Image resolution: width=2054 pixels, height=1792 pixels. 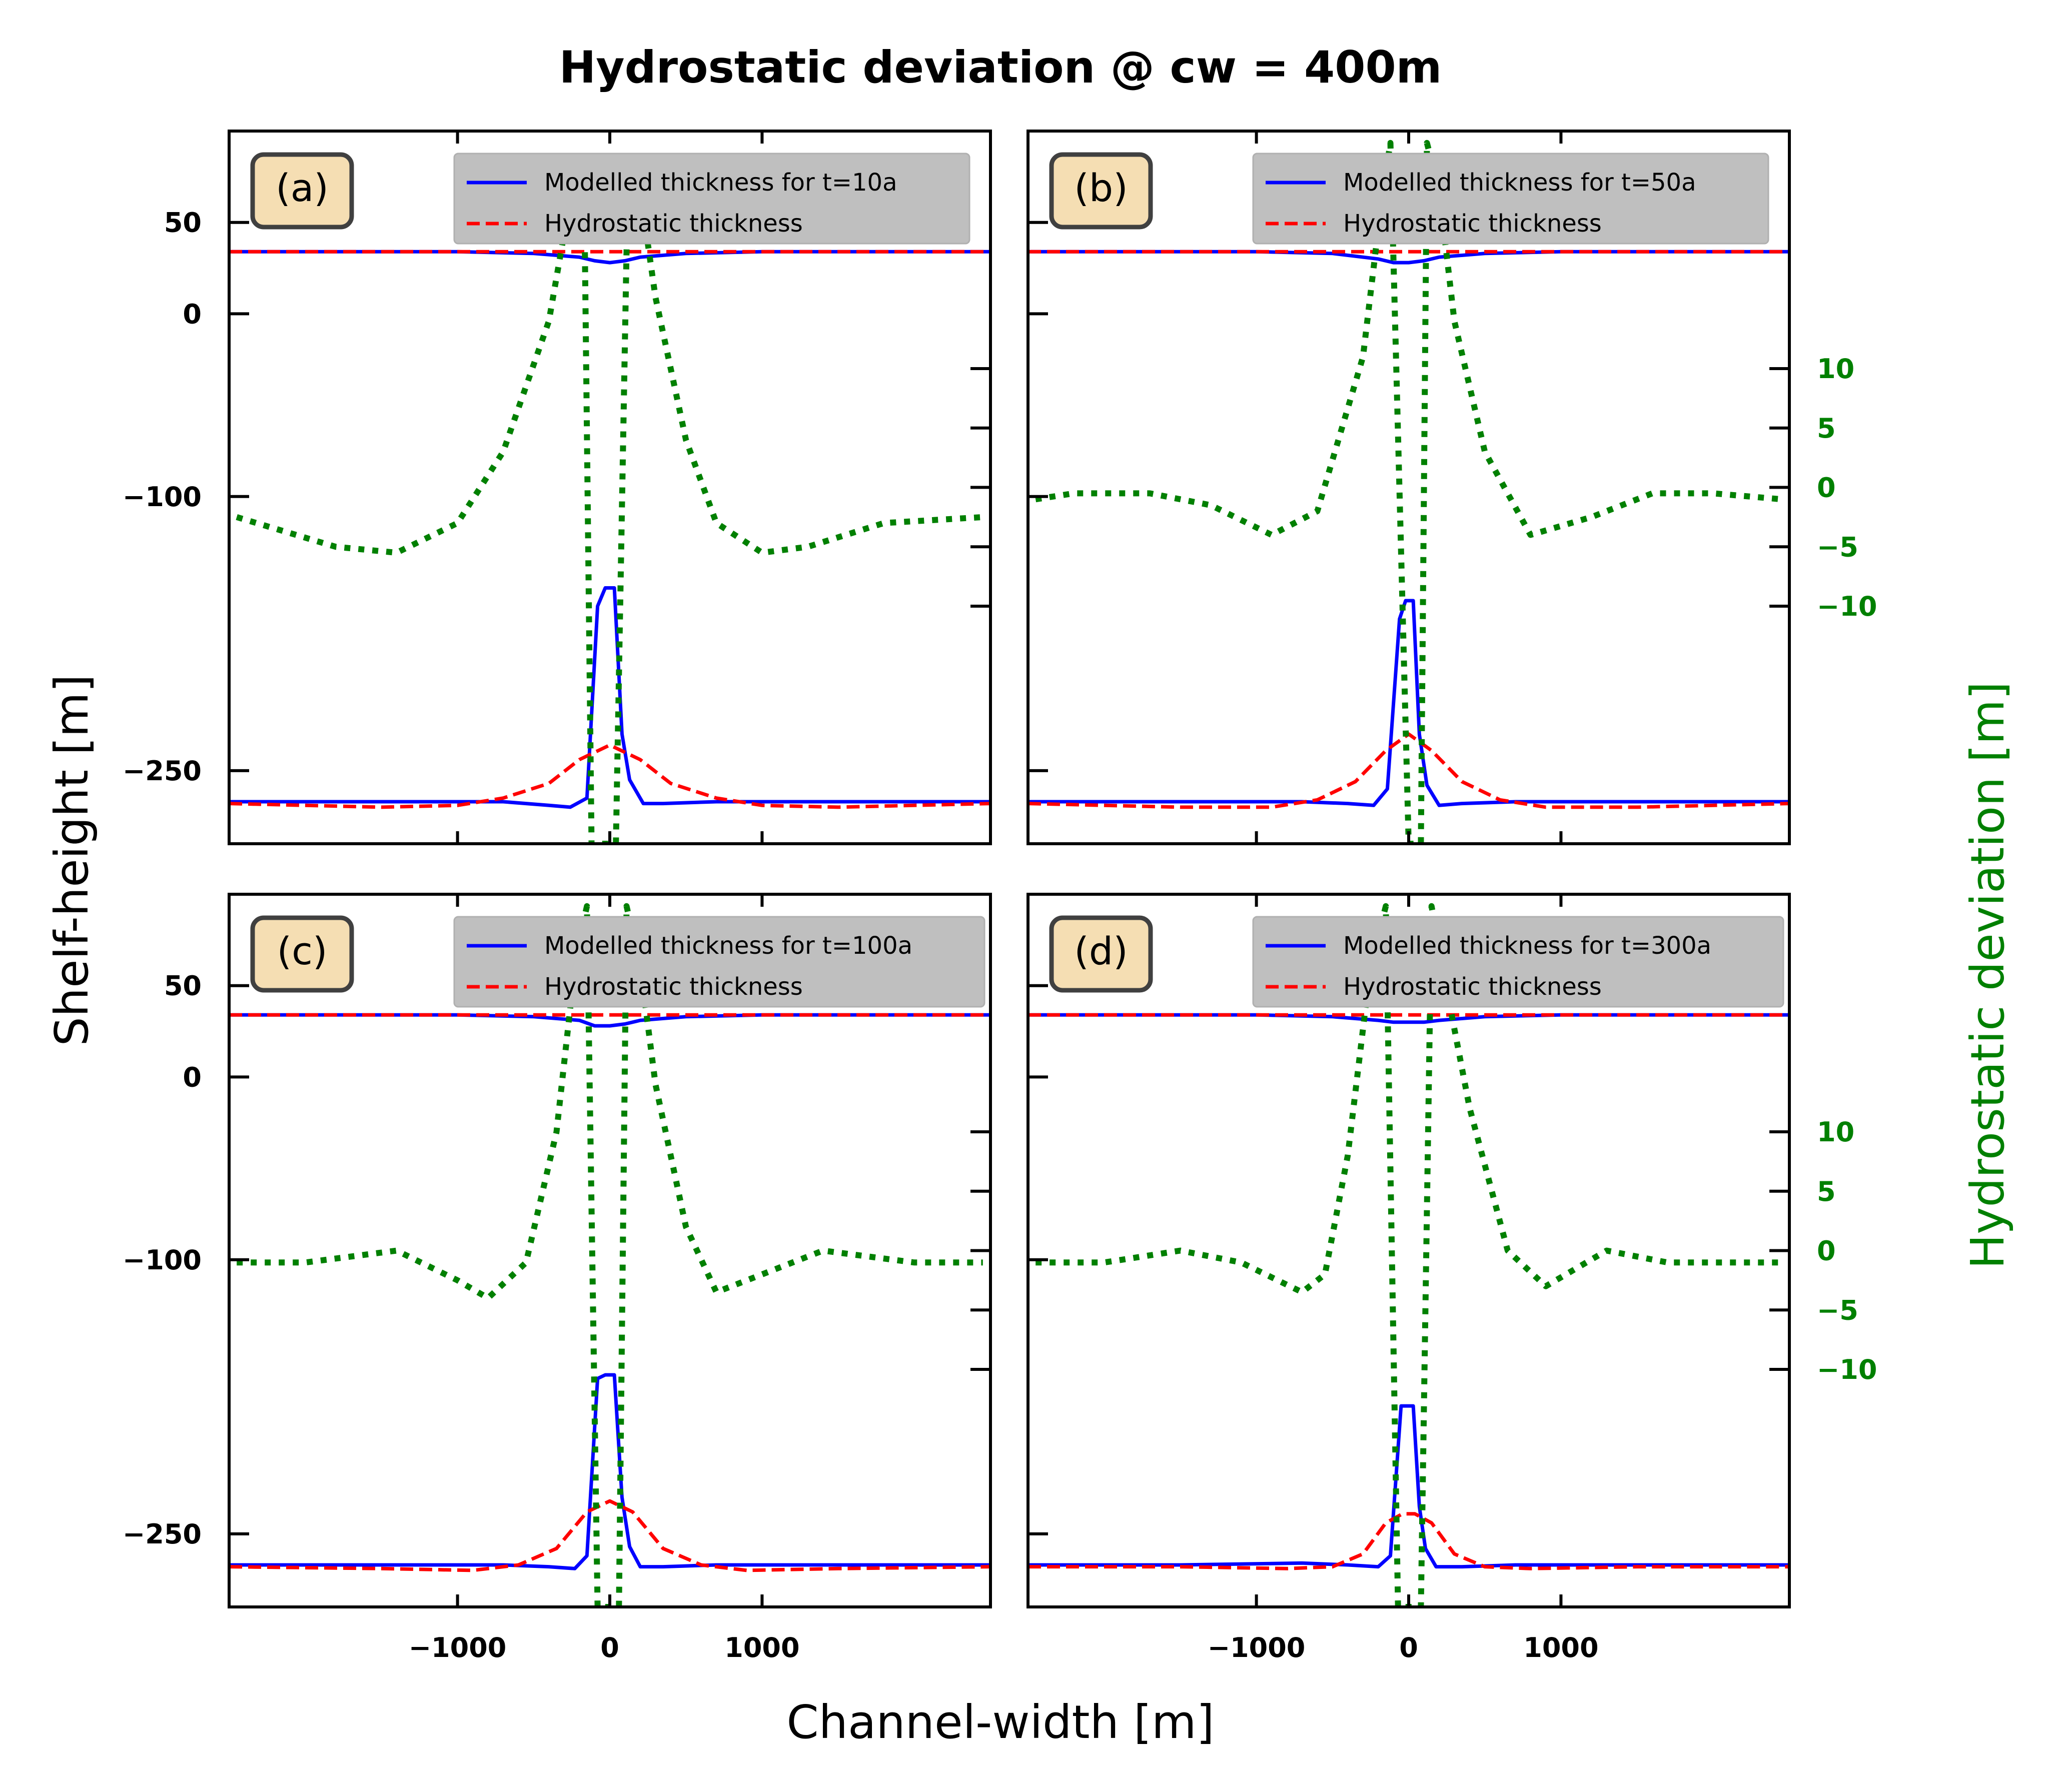 I want to click on y-axis-label-left: Shelf-height [m], so click(x=72, y=860).